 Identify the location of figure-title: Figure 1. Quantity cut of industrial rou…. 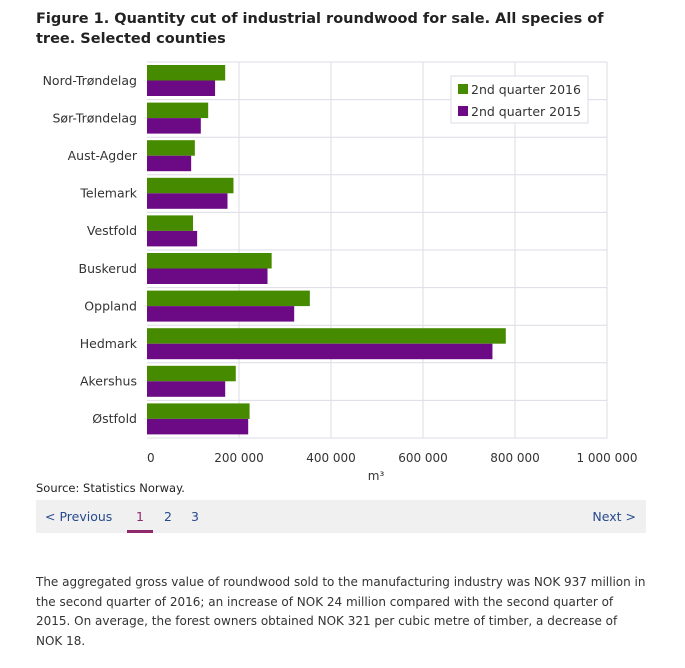
(320, 29).